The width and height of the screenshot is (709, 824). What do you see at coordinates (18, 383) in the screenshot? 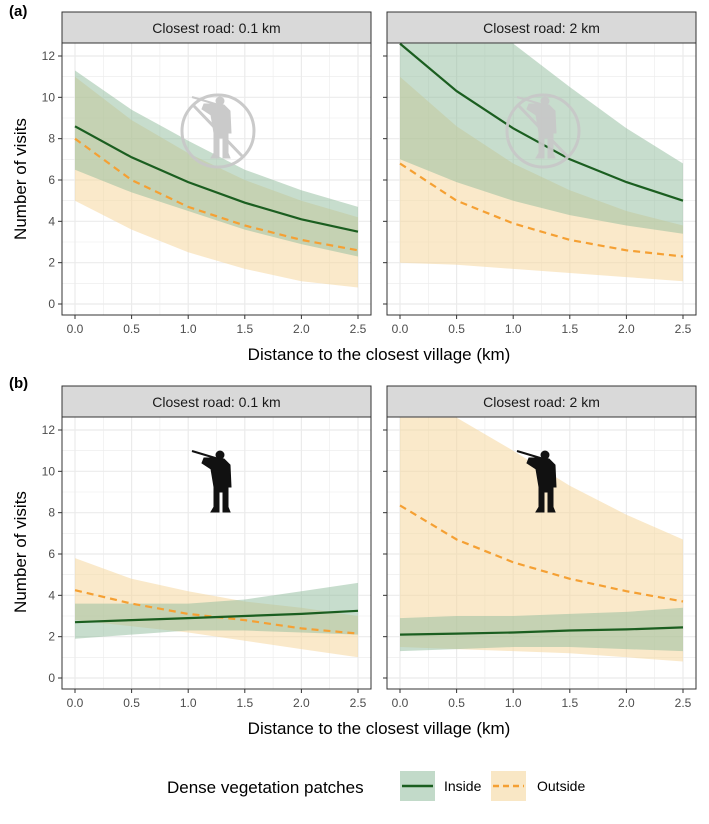
I see `panel-label-b: (b)` at bounding box center [18, 383].